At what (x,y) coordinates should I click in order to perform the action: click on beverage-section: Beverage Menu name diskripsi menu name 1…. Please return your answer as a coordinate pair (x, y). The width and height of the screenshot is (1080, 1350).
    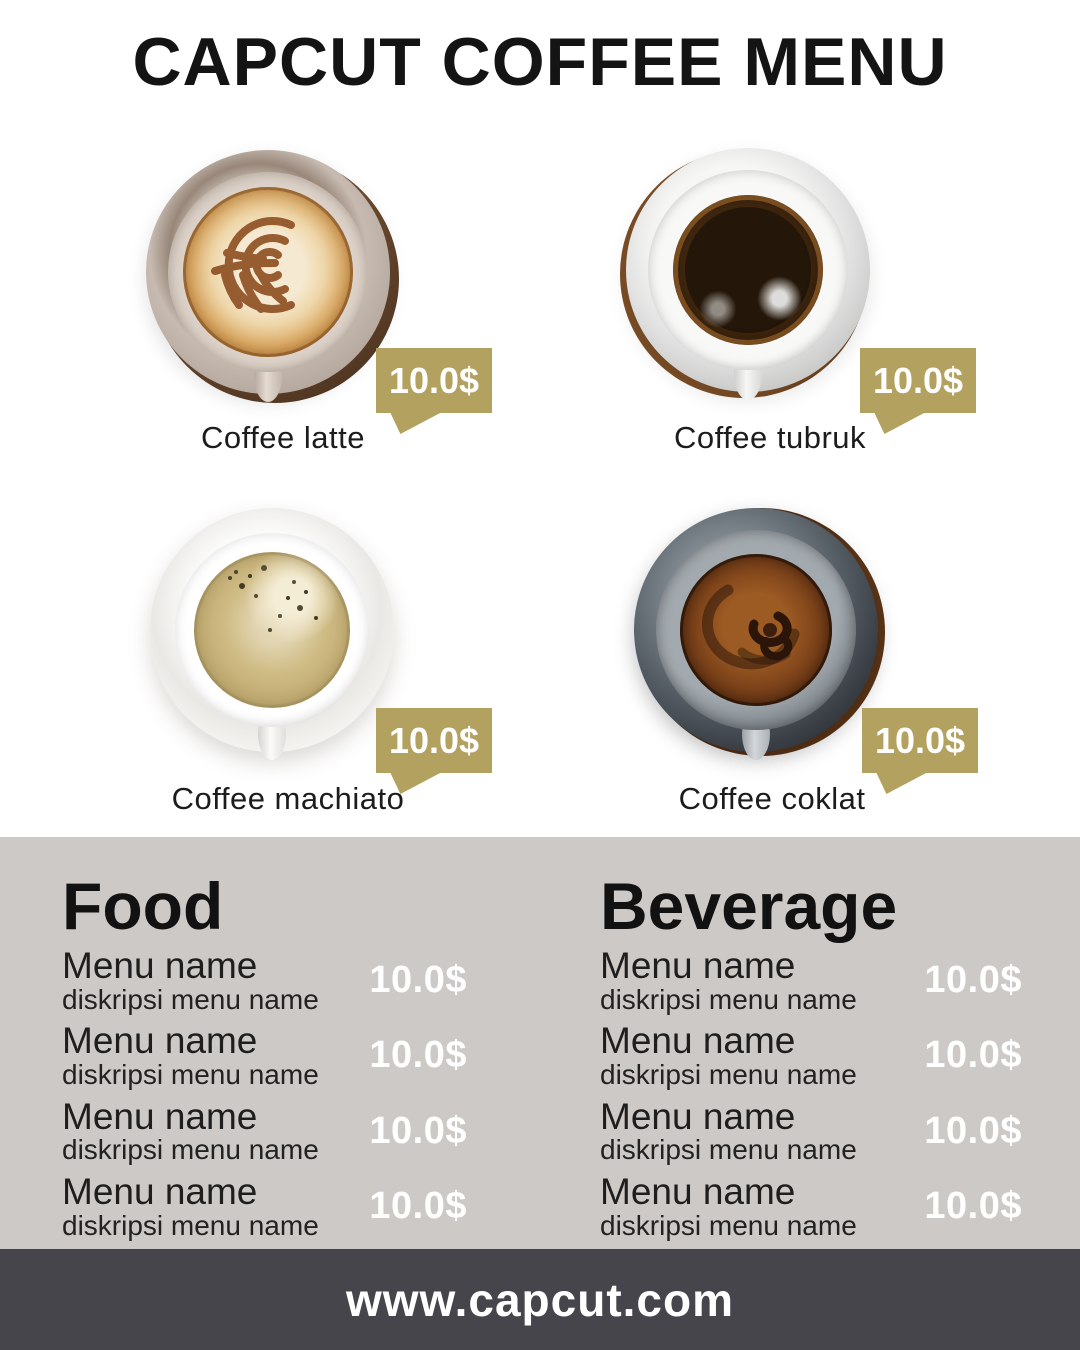
    Looking at the image, I should click on (811, 1056).